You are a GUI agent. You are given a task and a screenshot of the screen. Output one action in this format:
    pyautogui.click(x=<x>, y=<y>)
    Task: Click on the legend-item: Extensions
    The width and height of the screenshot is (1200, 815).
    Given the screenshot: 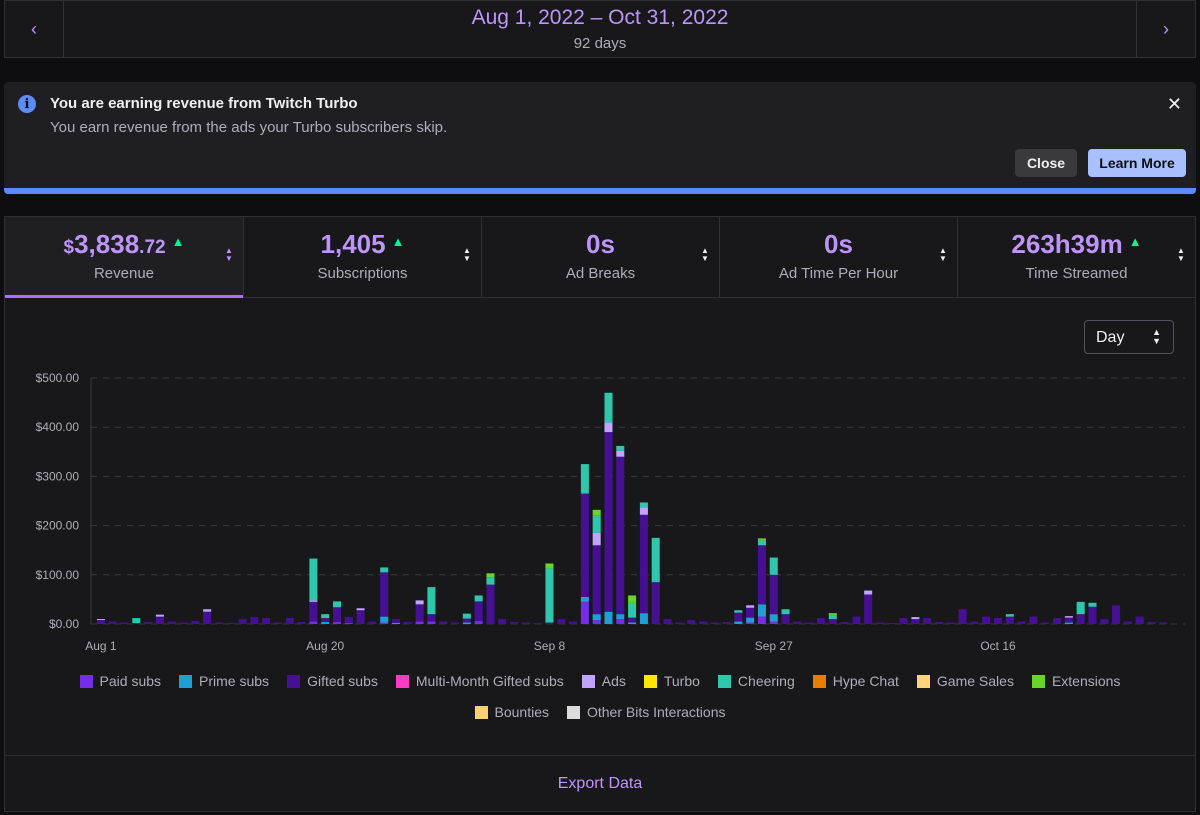 What is the action you would take?
    pyautogui.click(x=1075, y=681)
    